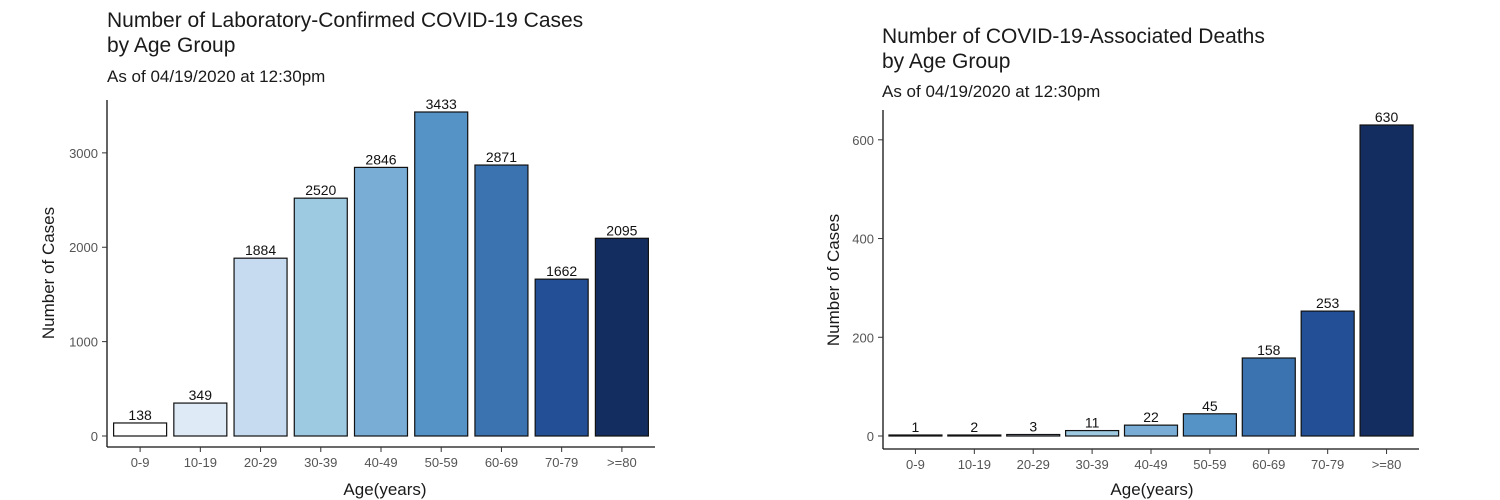 The width and height of the screenshot is (1500, 500). I want to click on cases-x-tick-label: 50-59, so click(441, 462).